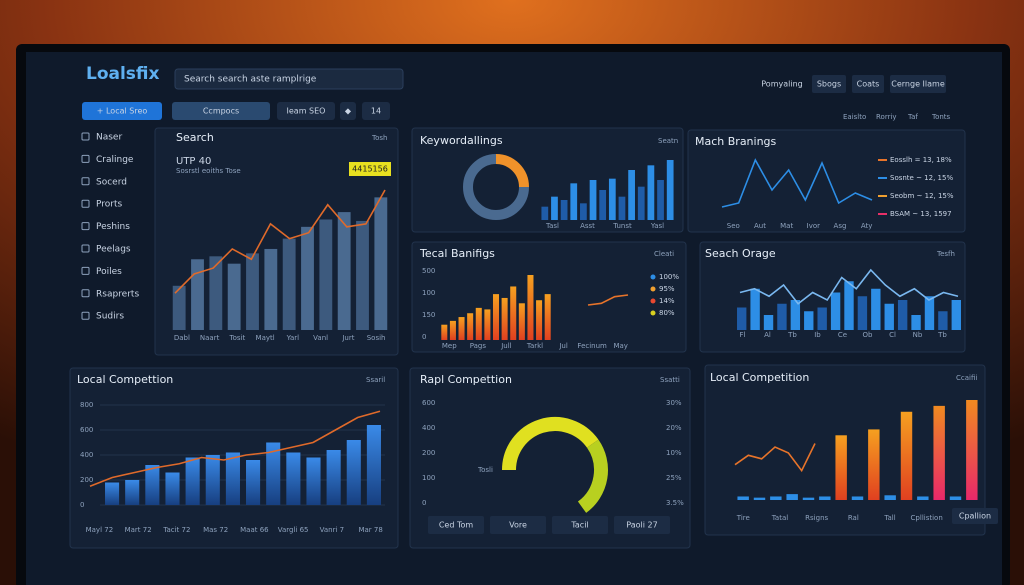 The height and width of the screenshot is (585, 1024). Describe the element at coordinates (109, 138) in the screenshot. I see `label: Naser` at that location.